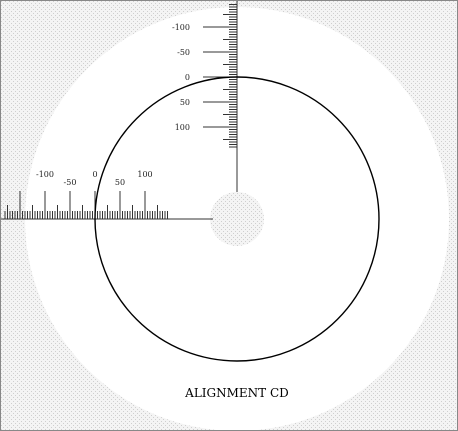 This screenshot has height=431, width=458. What do you see at coordinates (181, 27) in the screenshot?
I see `vertical-ruler-label: -100` at bounding box center [181, 27].